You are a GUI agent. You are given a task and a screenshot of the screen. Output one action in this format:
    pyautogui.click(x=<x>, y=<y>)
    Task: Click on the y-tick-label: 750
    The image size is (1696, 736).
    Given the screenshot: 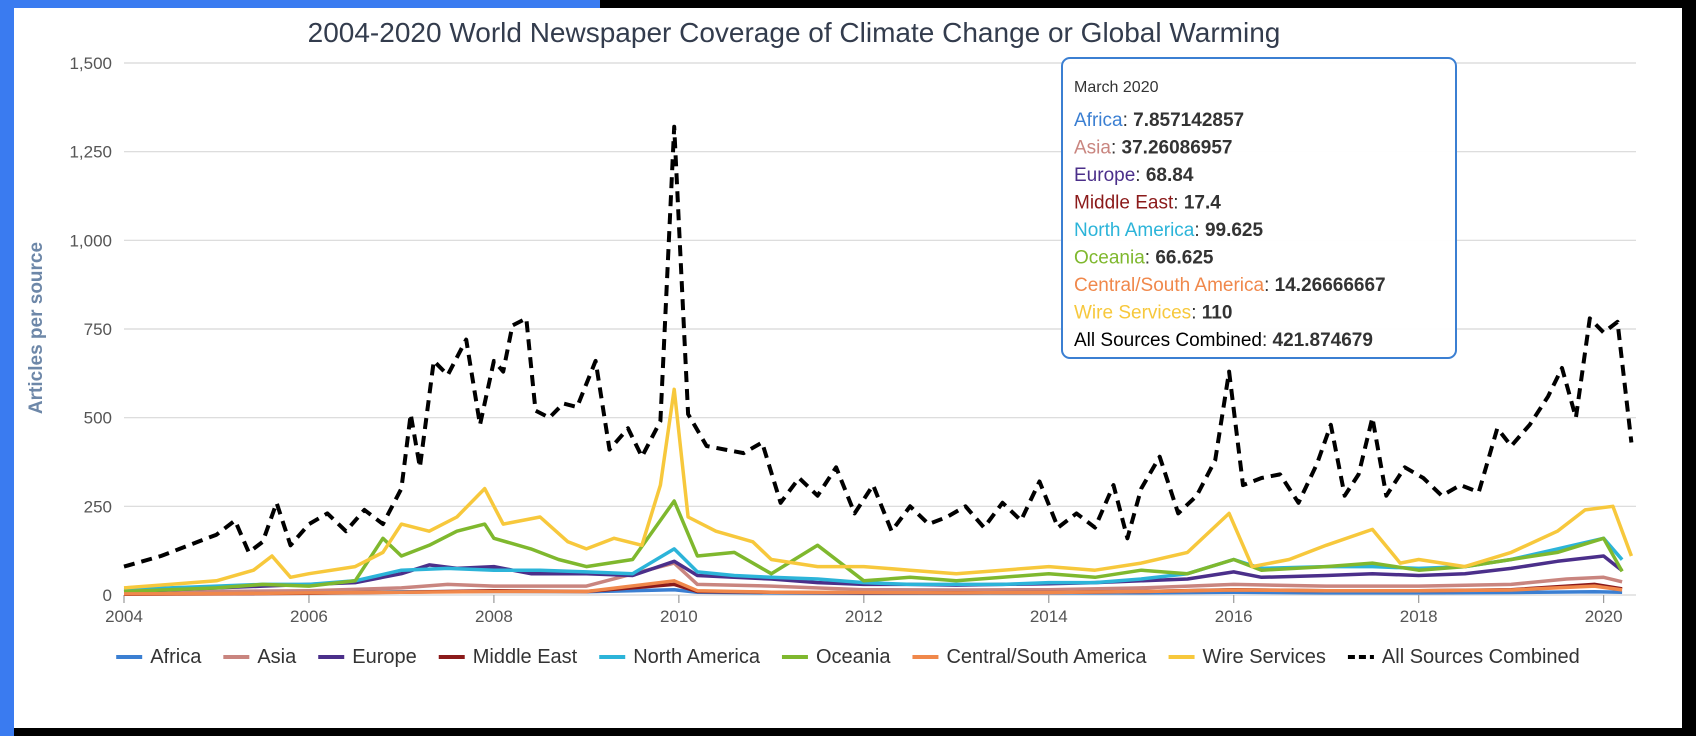 What is the action you would take?
    pyautogui.click(x=98, y=329)
    